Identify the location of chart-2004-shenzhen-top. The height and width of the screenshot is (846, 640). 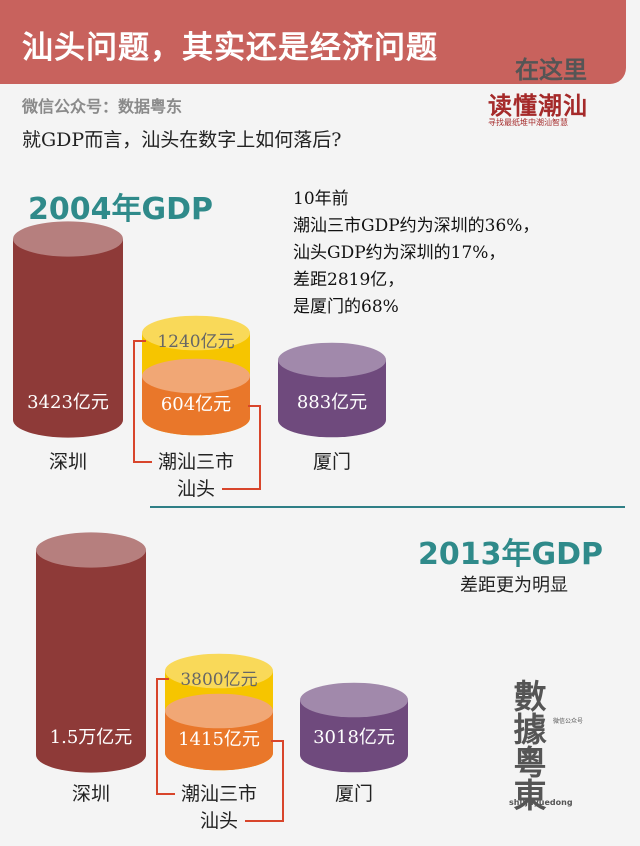
(68, 239).